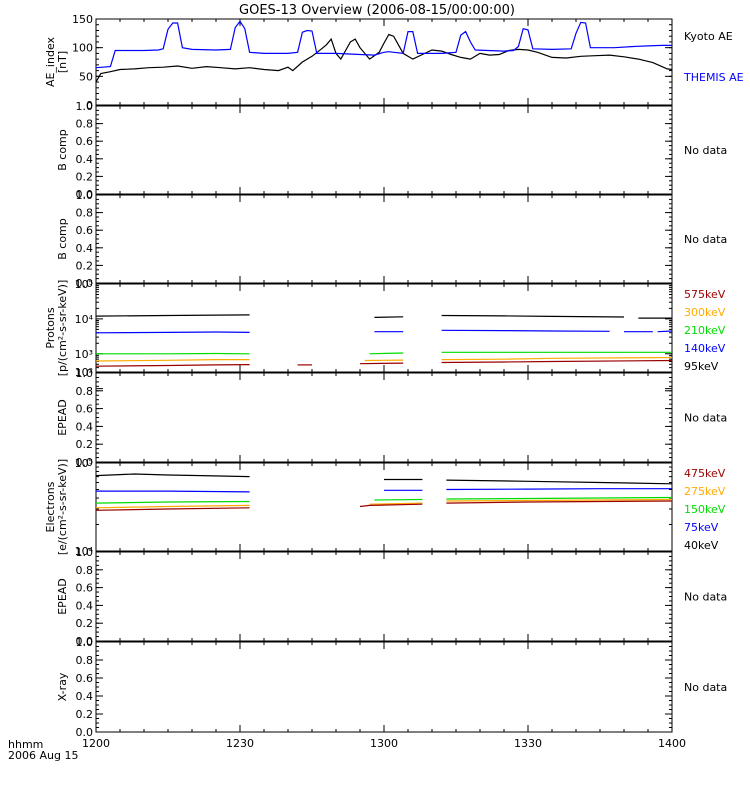  I want to click on y-tick-label: 100, so click(82, 48).